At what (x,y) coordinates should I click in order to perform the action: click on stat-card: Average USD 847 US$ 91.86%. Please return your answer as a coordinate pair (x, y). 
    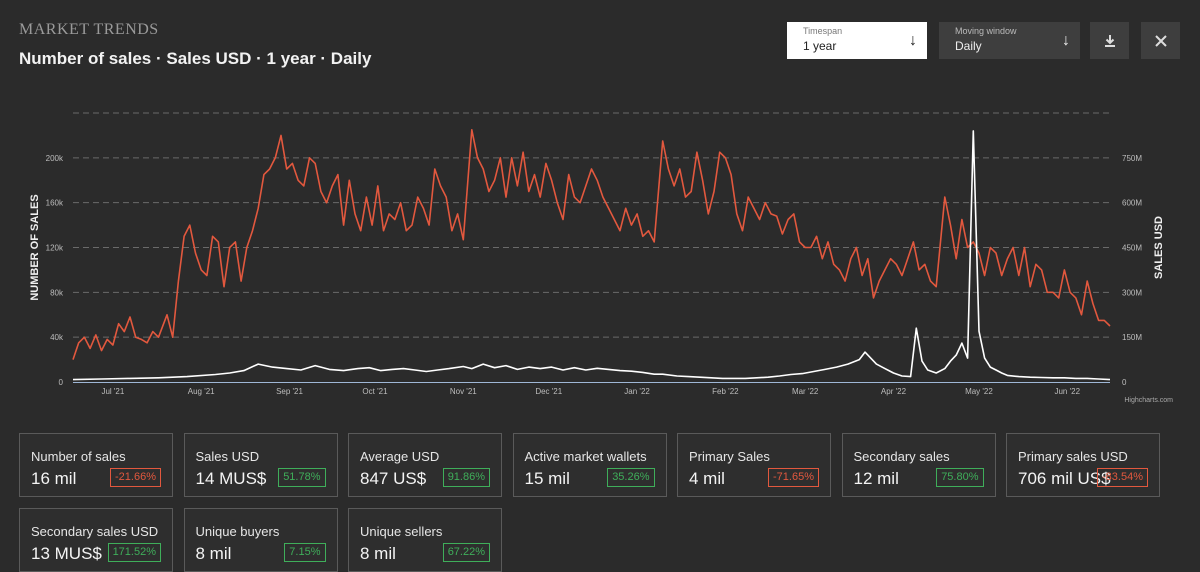
    Looking at the image, I should click on (425, 465).